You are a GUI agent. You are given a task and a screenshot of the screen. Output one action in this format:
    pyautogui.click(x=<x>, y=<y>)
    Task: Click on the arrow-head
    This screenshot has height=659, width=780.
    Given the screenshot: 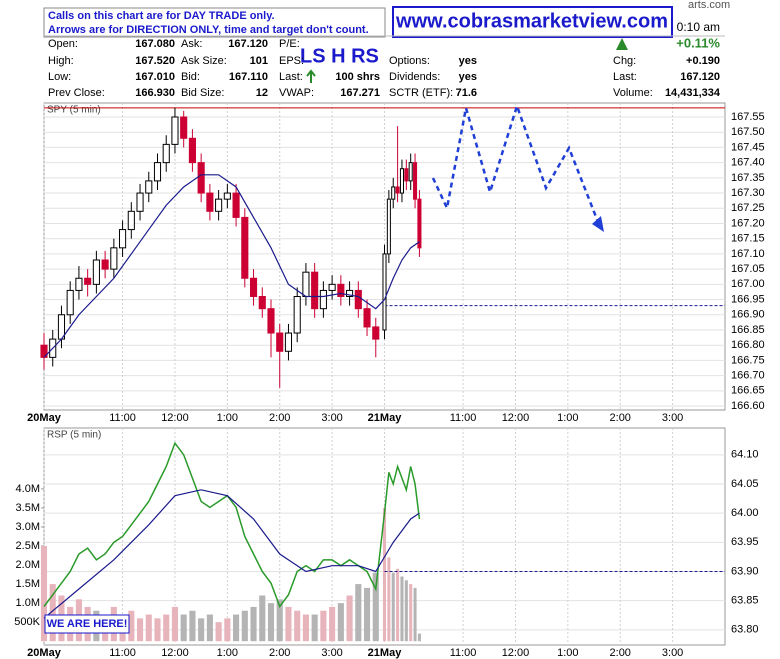 What is the action you would take?
    pyautogui.click(x=598, y=224)
    